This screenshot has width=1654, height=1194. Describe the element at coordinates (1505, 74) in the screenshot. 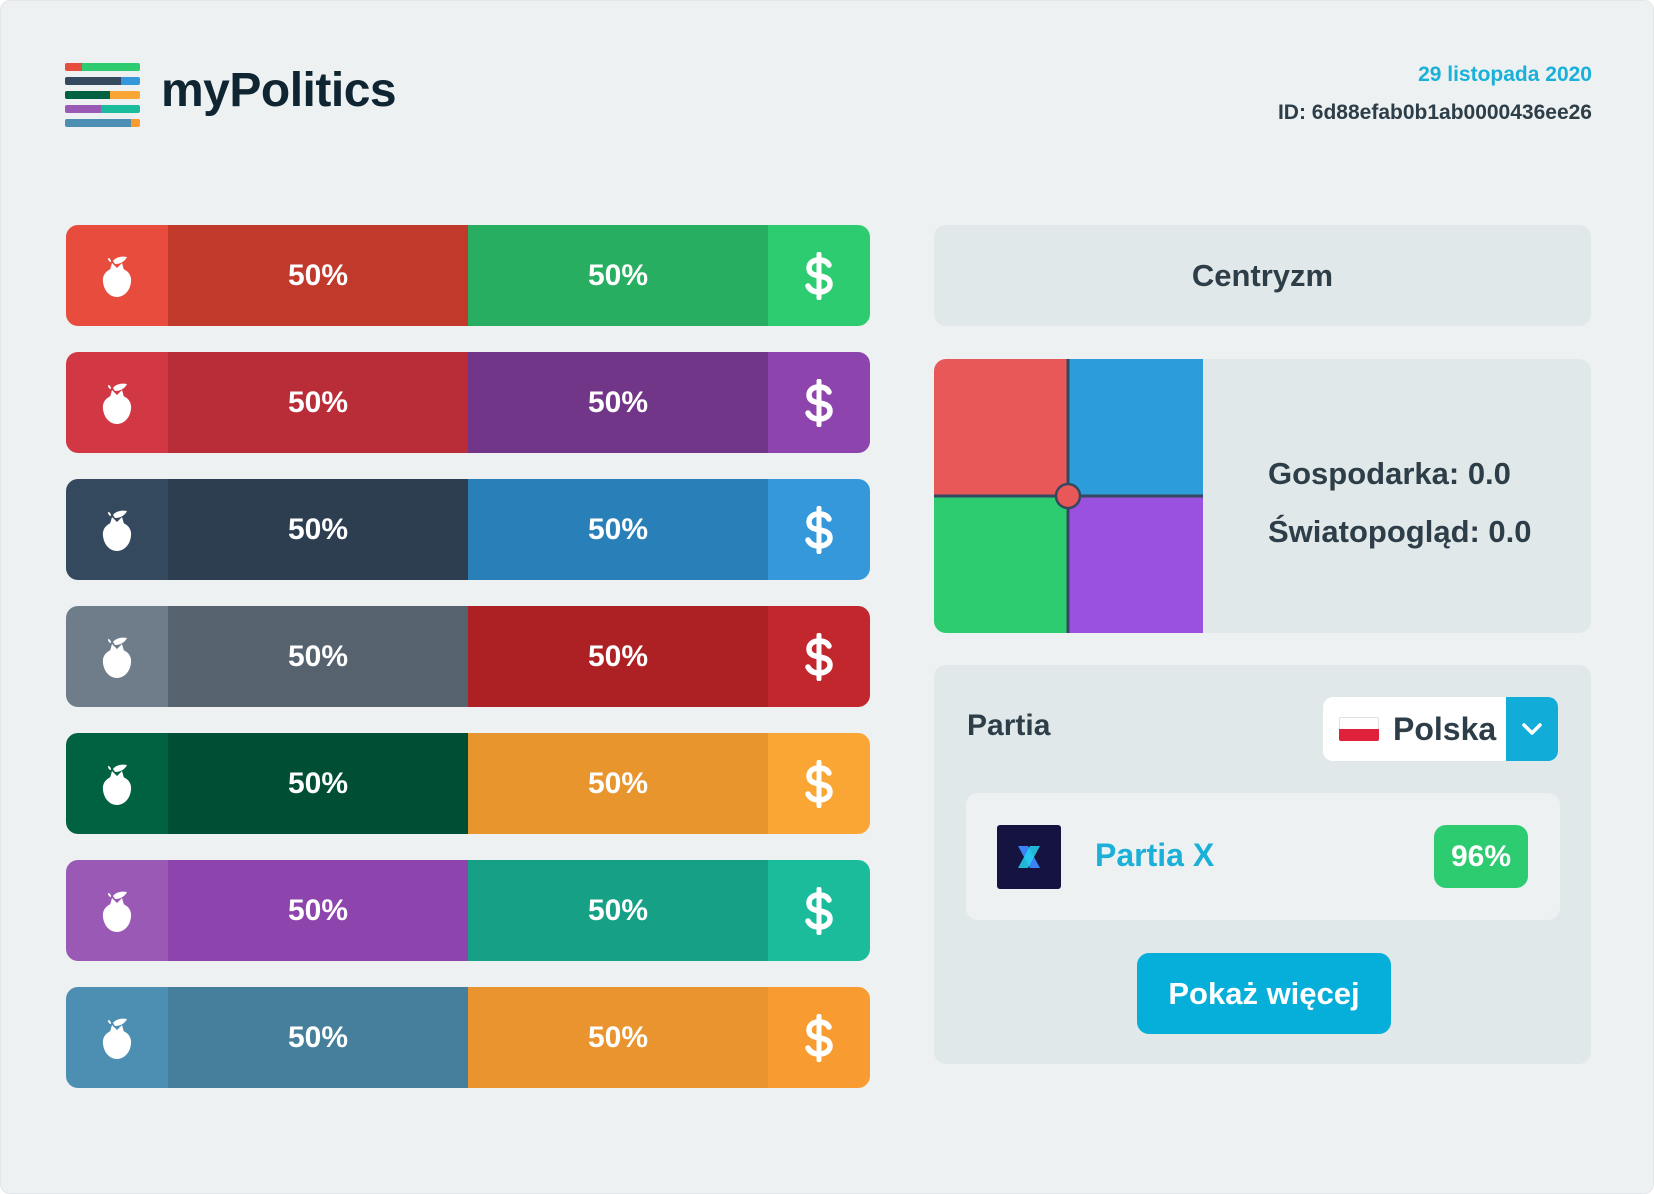

I see `result-date: 29 listopada 2020` at that location.